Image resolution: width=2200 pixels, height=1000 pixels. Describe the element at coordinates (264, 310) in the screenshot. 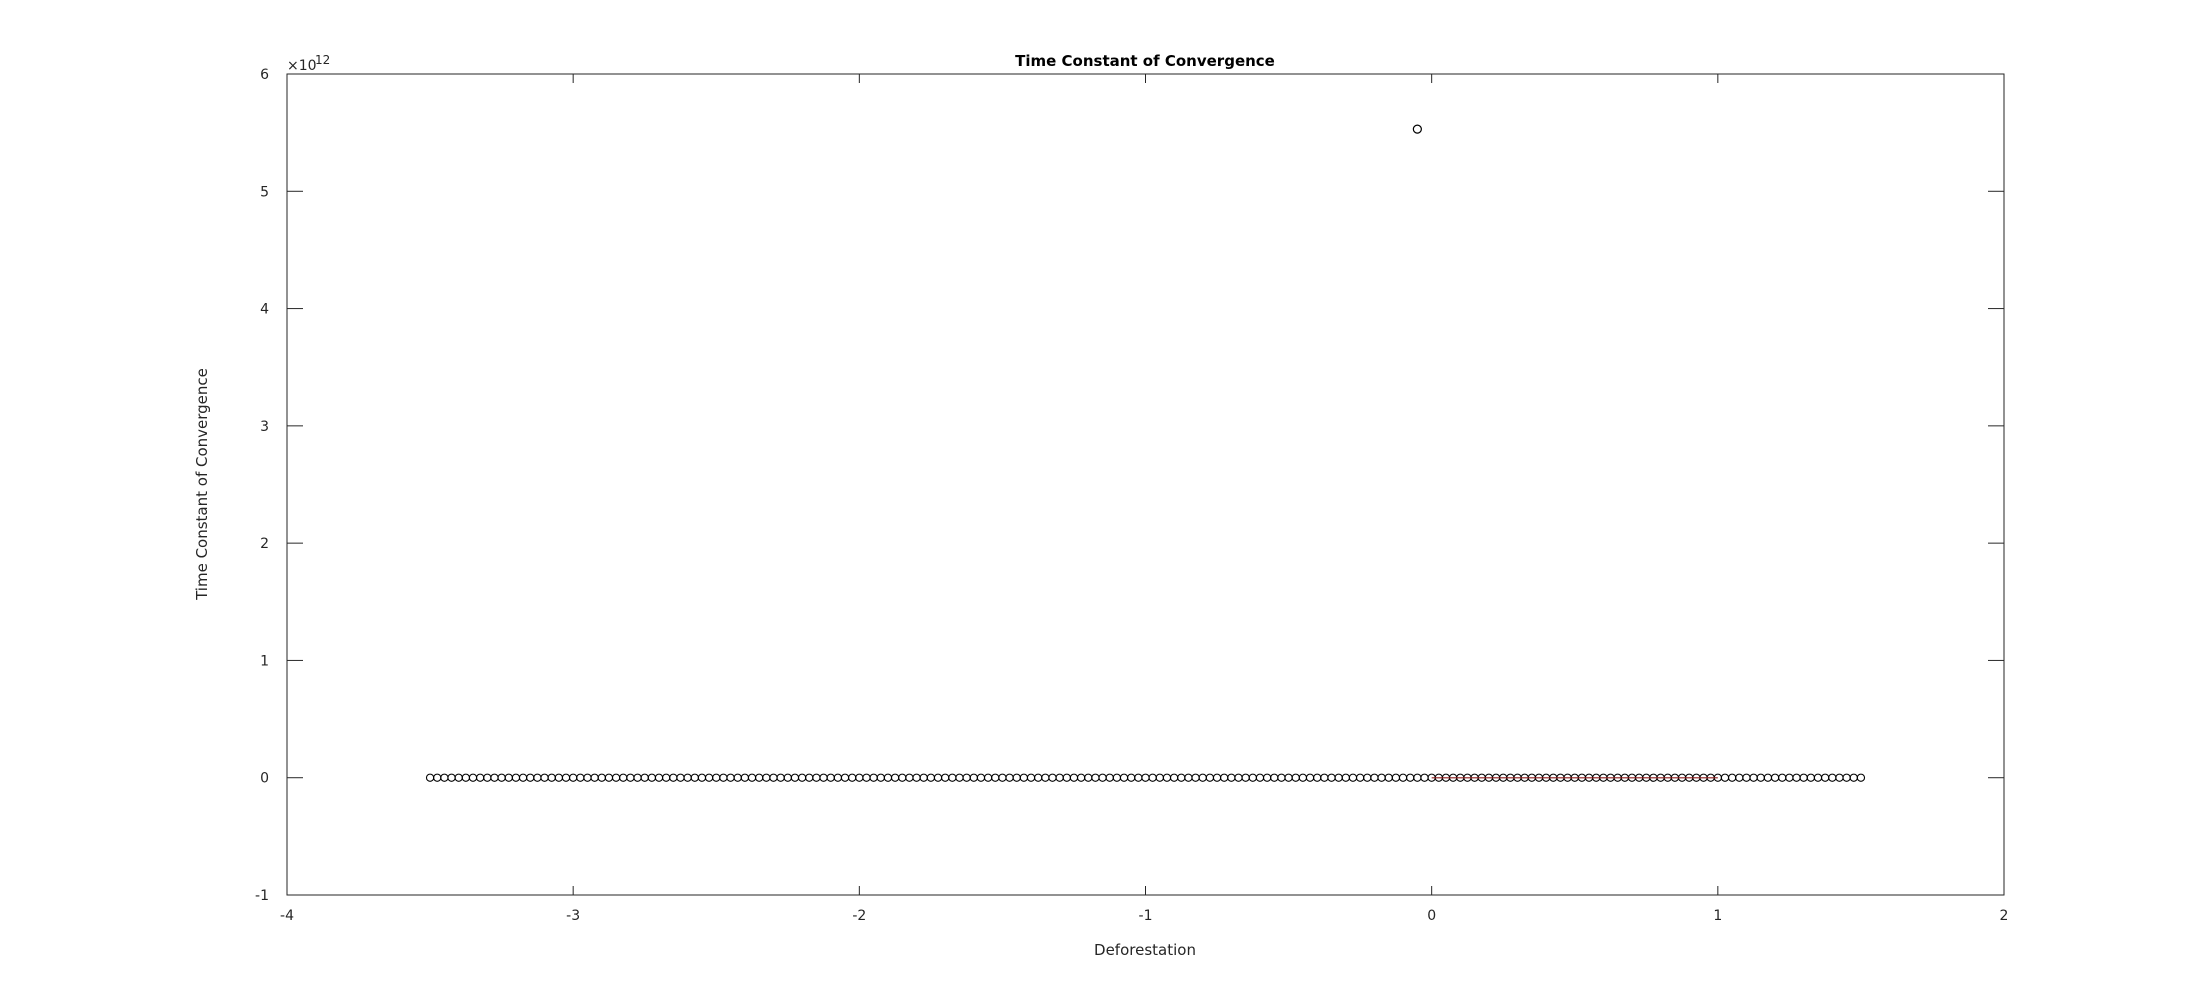

I see `y-tick-label: 4` at that location.